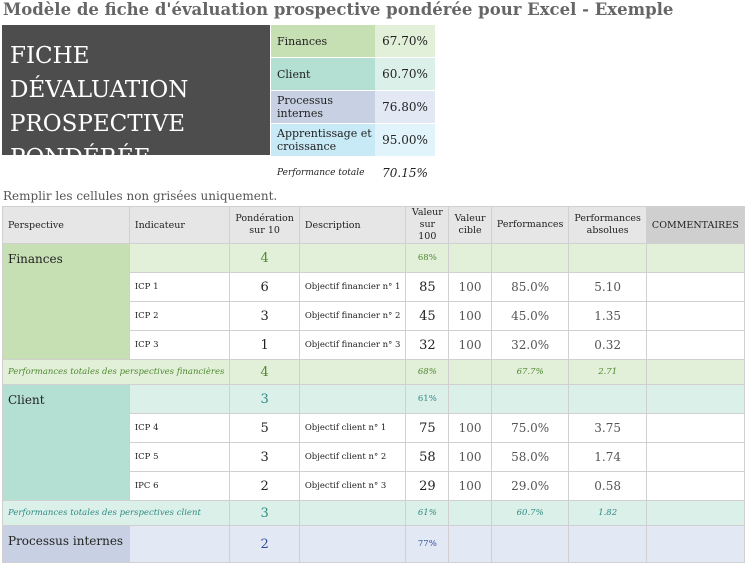 This screenshot has height=563, width=745. What do you see at coordinates (530, 225) in the screenshot?
I see `header-cell: Performances` at bounding box center [530, 225].